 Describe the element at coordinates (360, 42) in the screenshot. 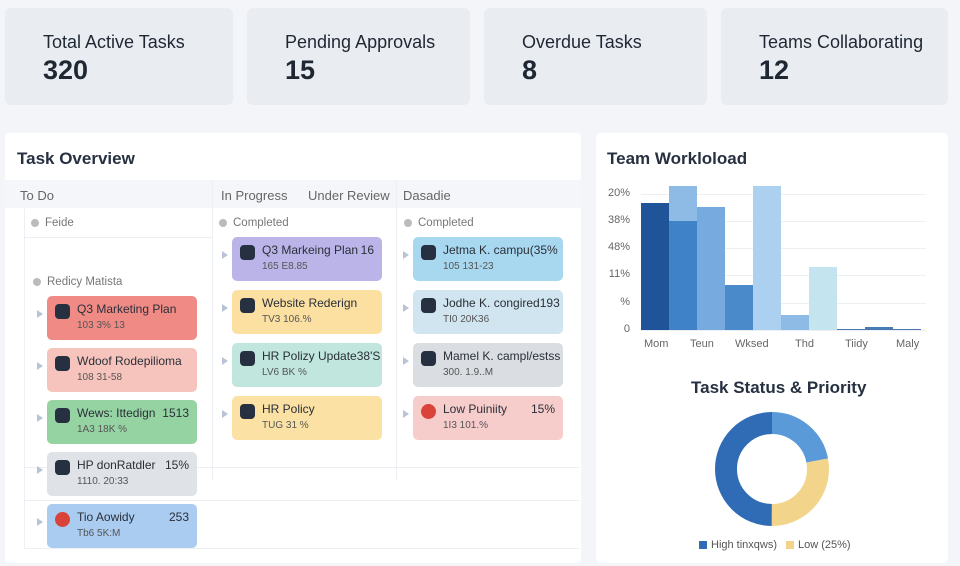

I see `stat-label: Pending Approvals` at that location.